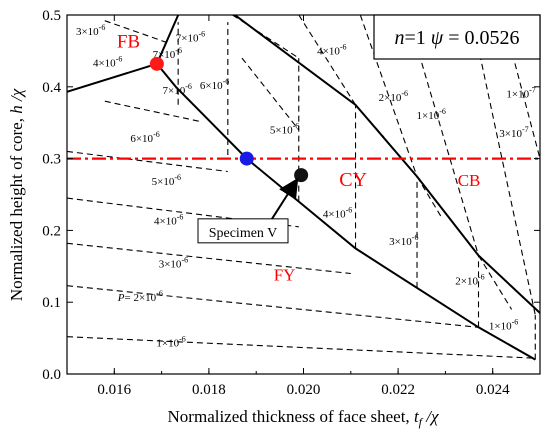 Image resolution: width=550 pixels, height=437 pixels. What do you see at coordinates (209, 390) in the screenshot?
I see `x-tick-label: 0.018` at bounding box center [209, 390].